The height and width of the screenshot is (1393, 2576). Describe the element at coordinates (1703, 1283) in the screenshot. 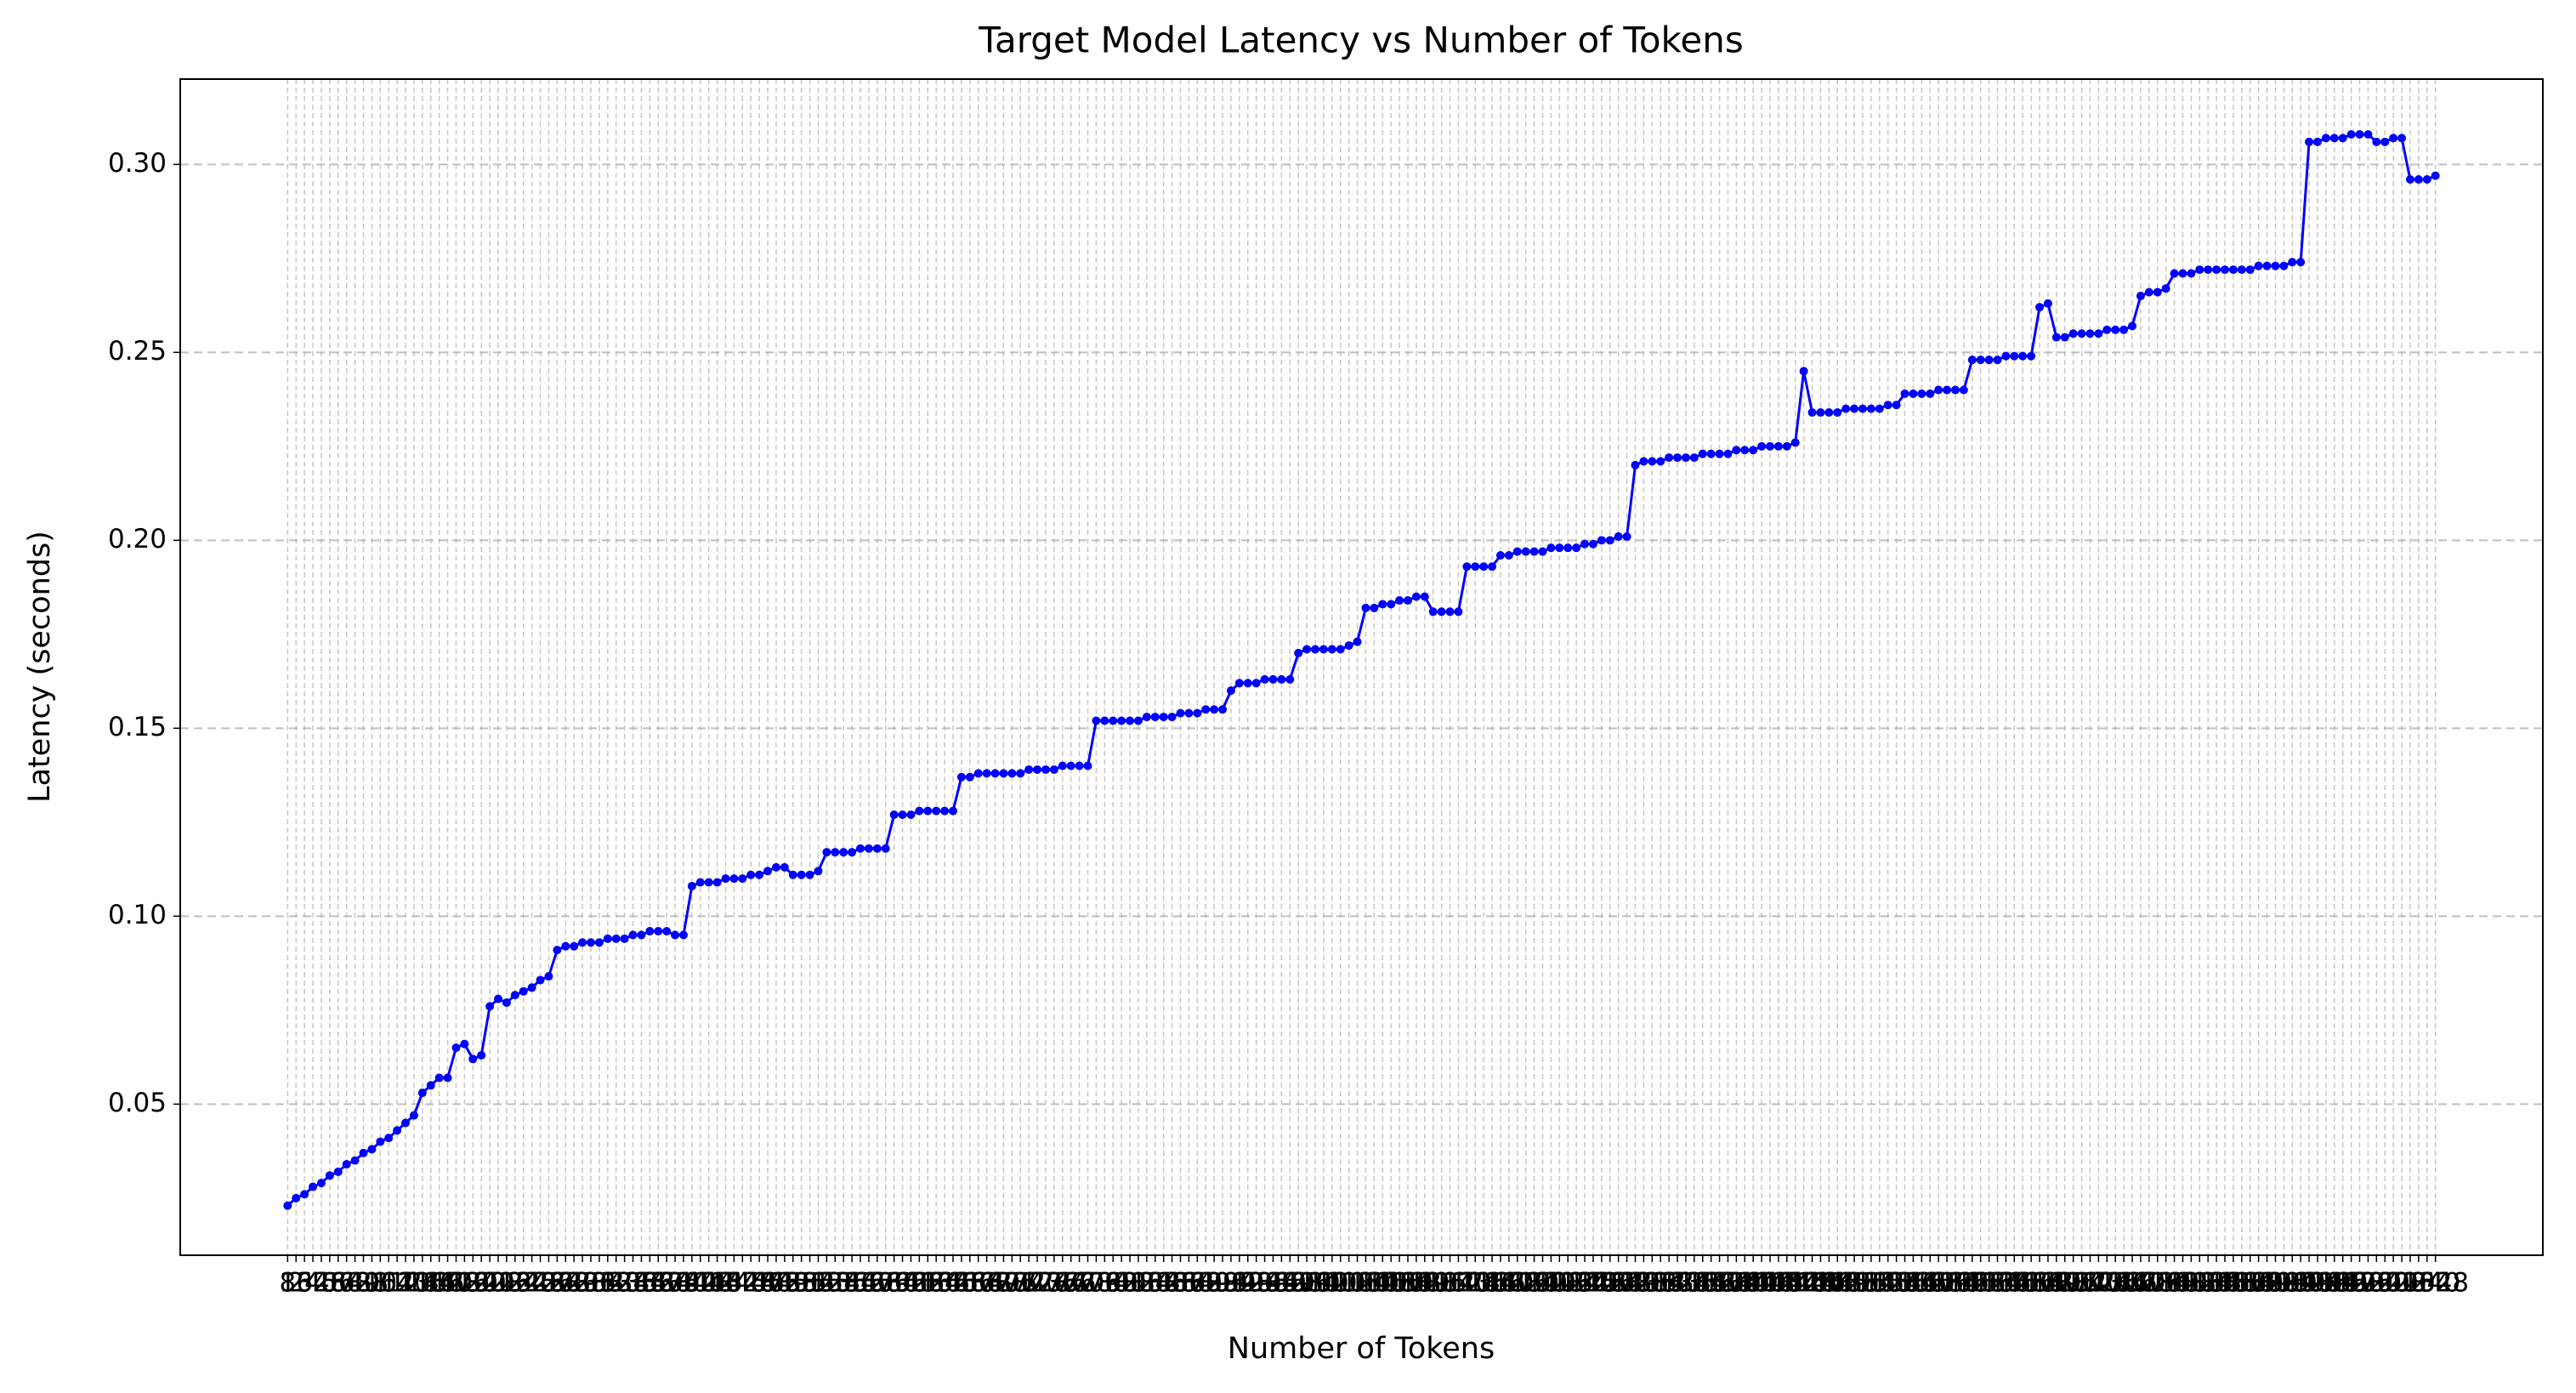

I see `x-tick-label: 1352` at that location.